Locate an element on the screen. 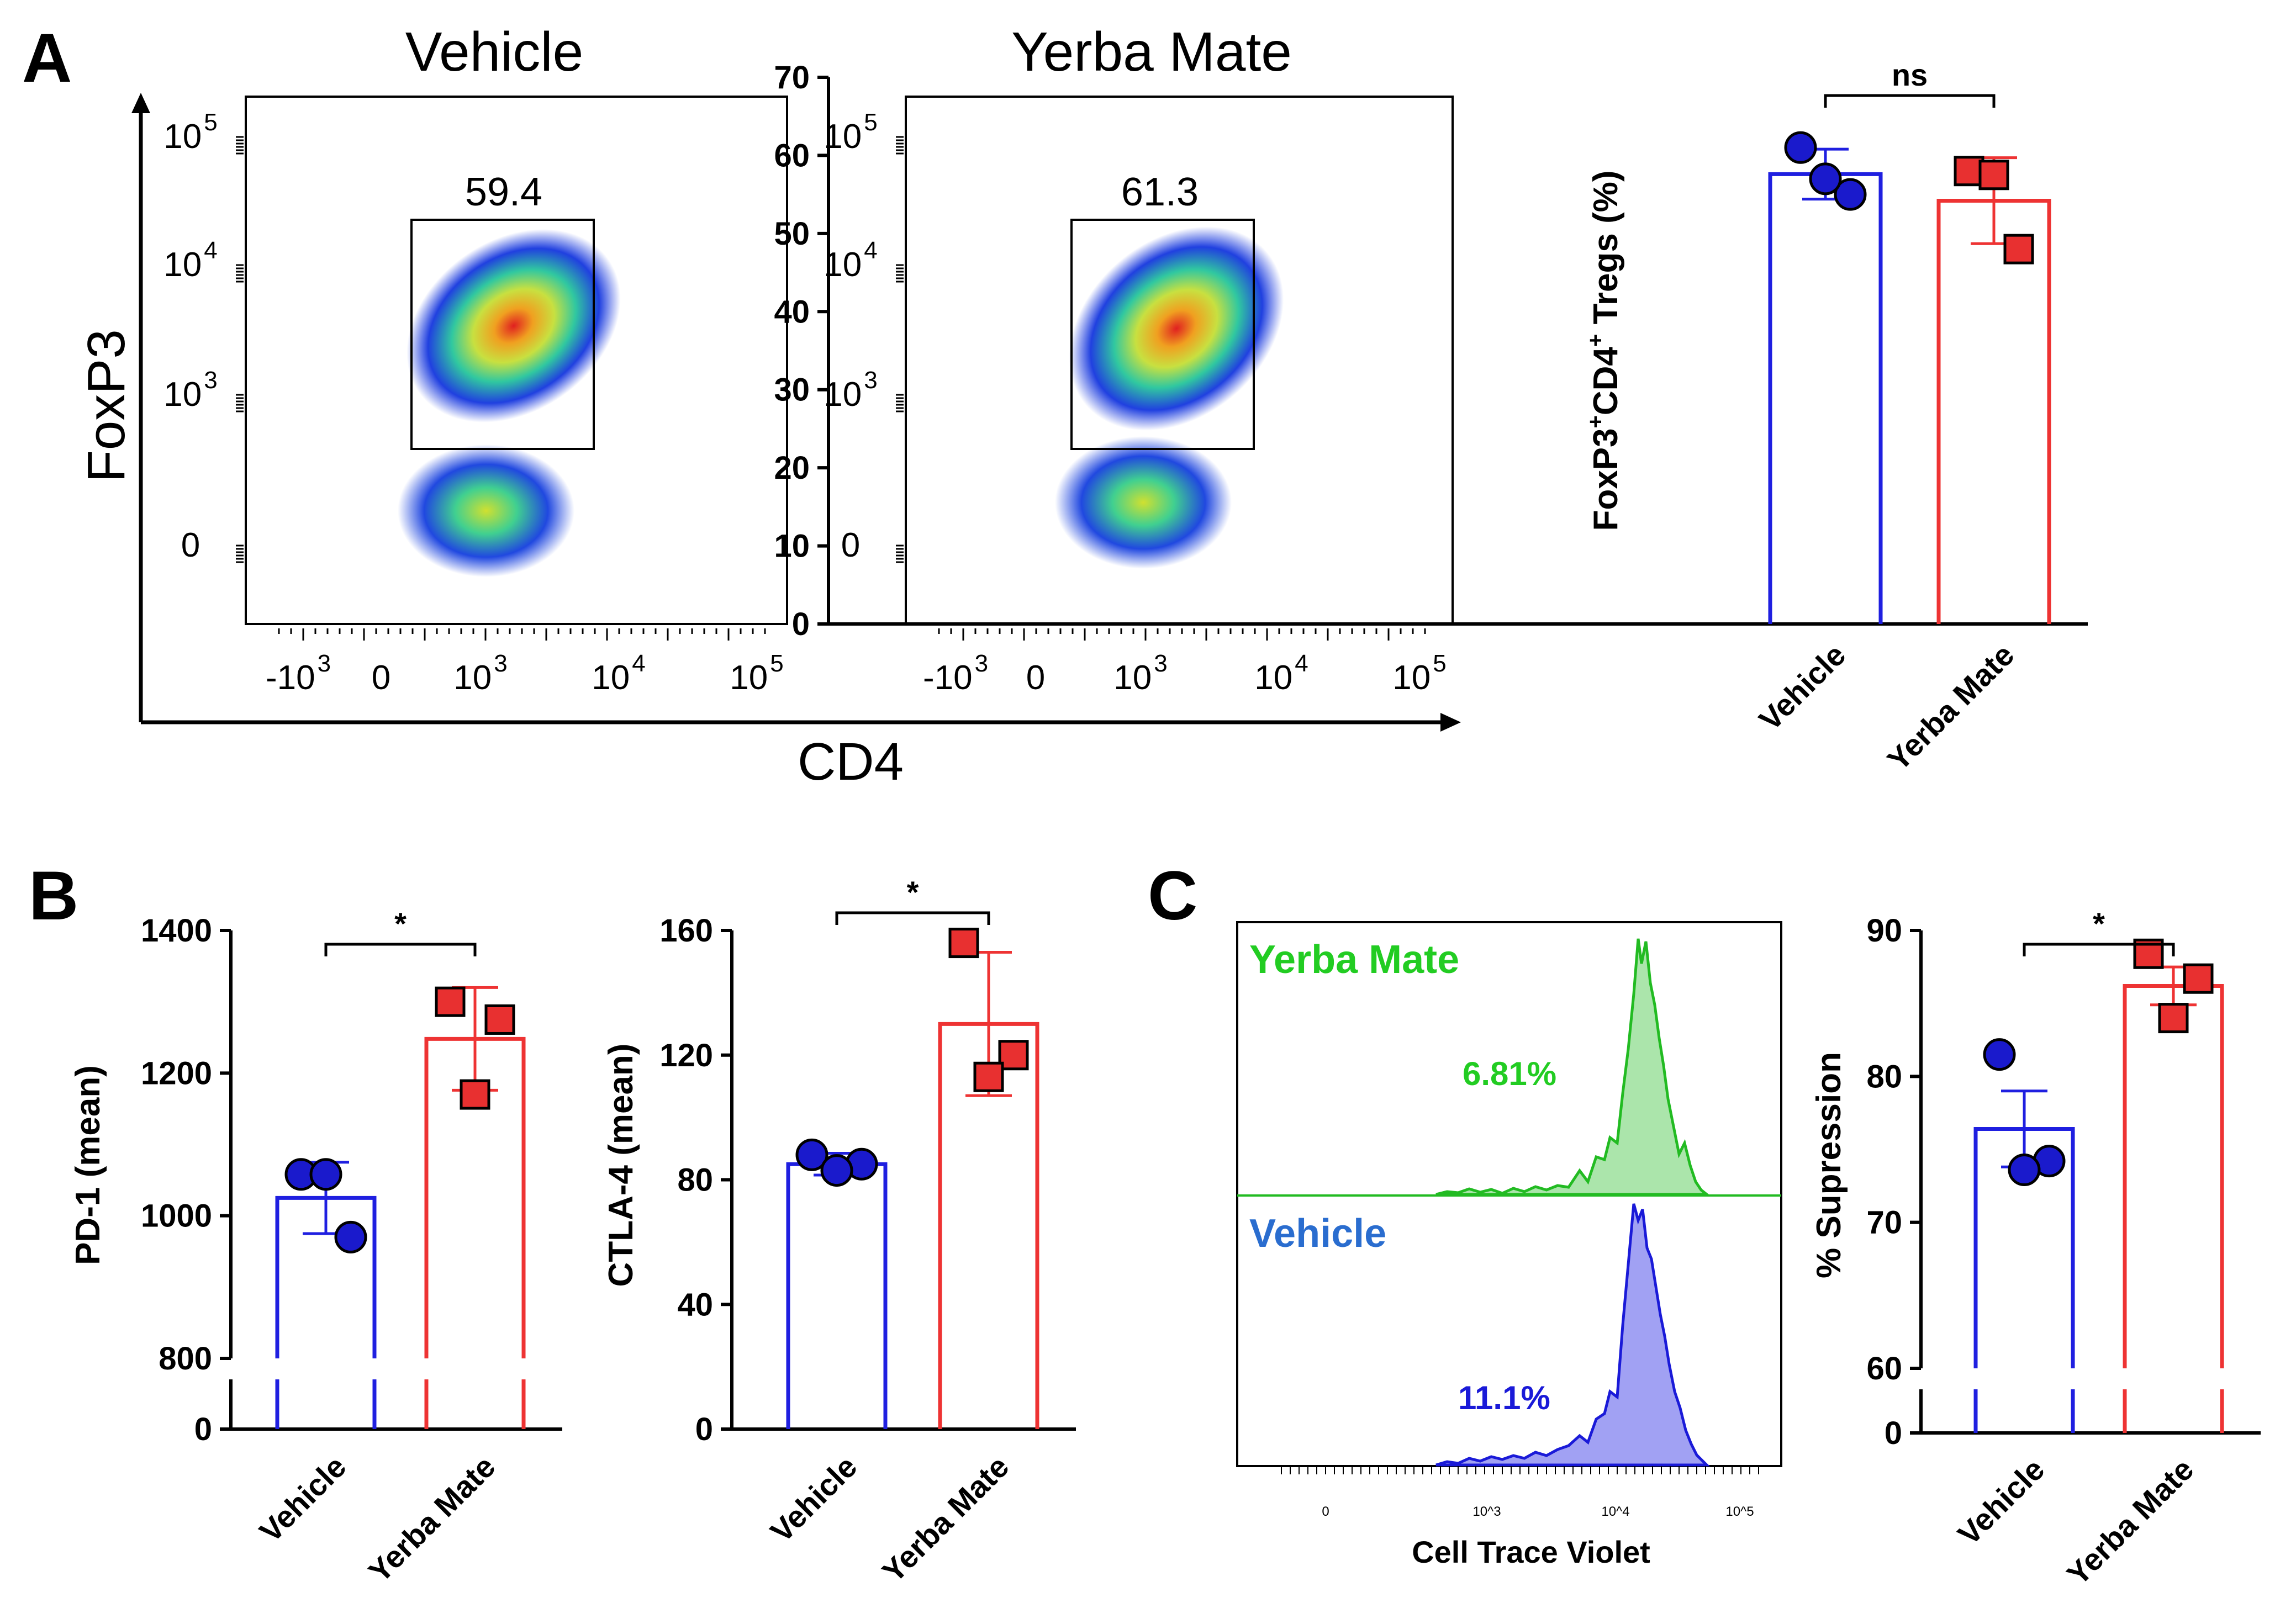  y-tick-label: 1200 is located at coordinates (176, 1073).